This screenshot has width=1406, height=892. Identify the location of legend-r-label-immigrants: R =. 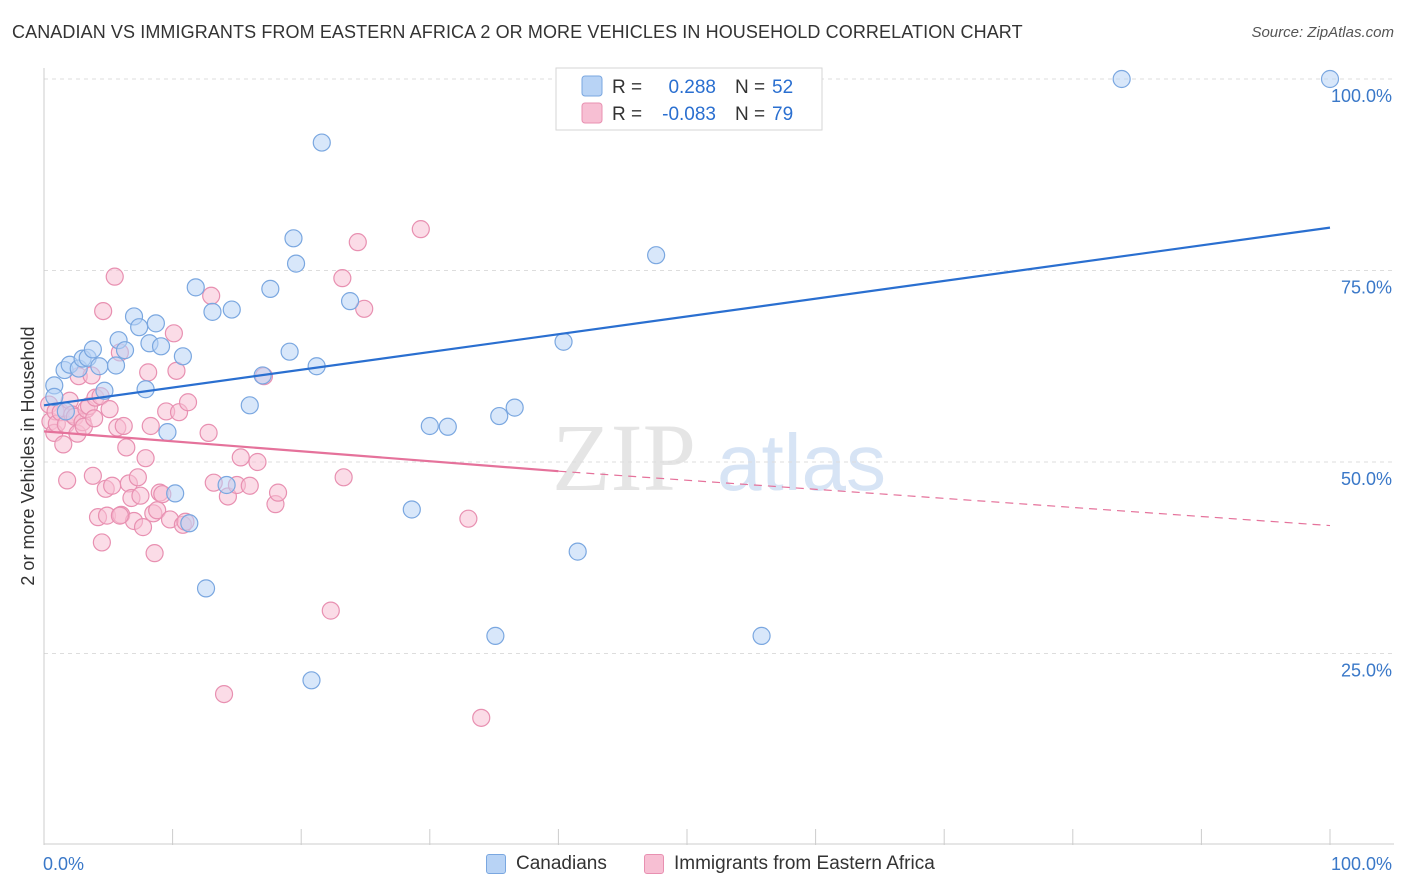
(627, 114).